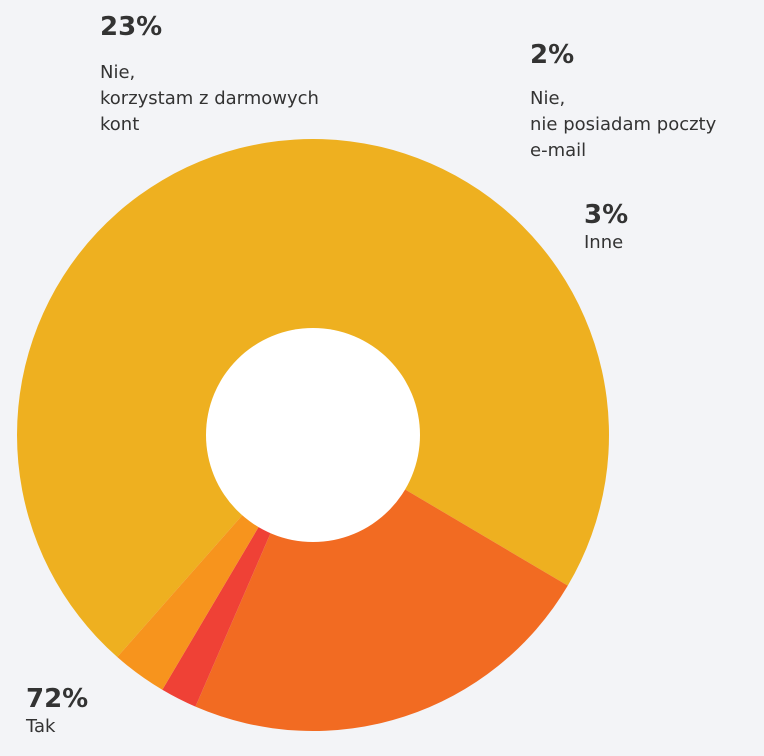 This screenshot has width=764, height=756. Describe the element at coordinates (57, 699) in the screenshot. I see `slice-percent-tak: 72%` at that location.